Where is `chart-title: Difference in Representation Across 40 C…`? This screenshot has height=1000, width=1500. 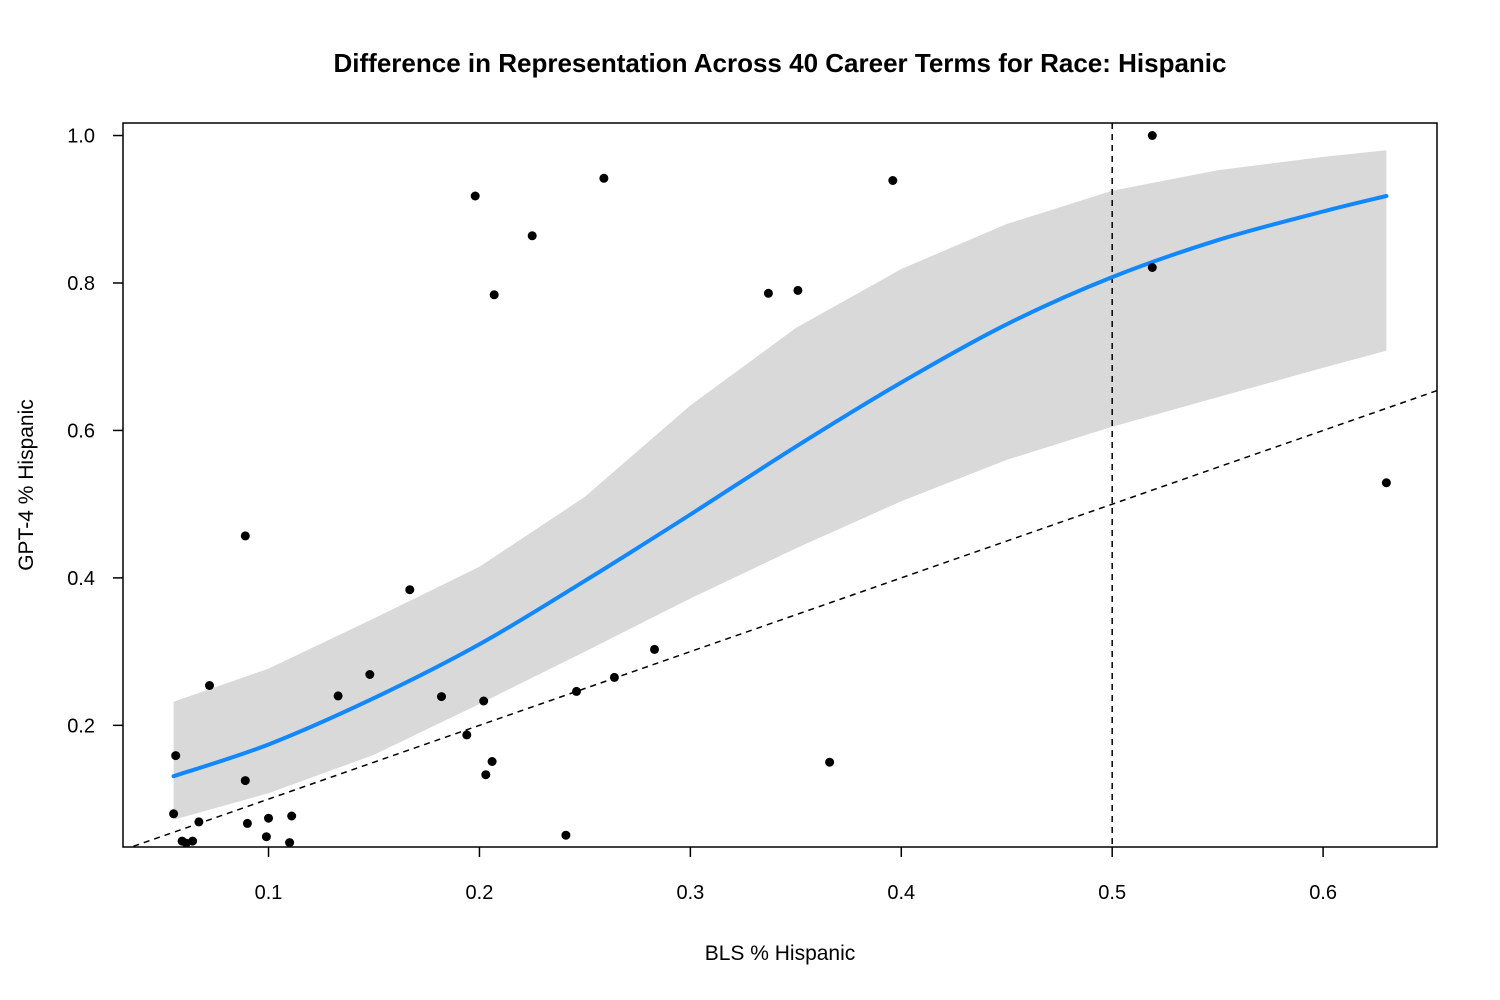
chart-title: Difference in Representation Across 40 C… is located at coordinates (780, 63).